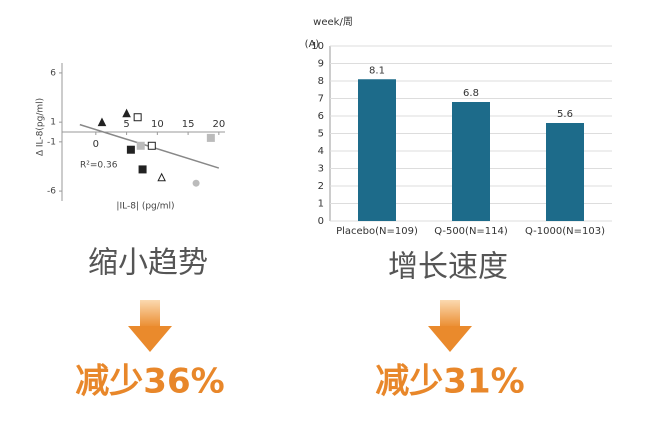 The image size is (650, 431). What do you see at coordinates (449, 382) in the screenshot?
I see `result: 减少31%` at bounding box center [449, 382].